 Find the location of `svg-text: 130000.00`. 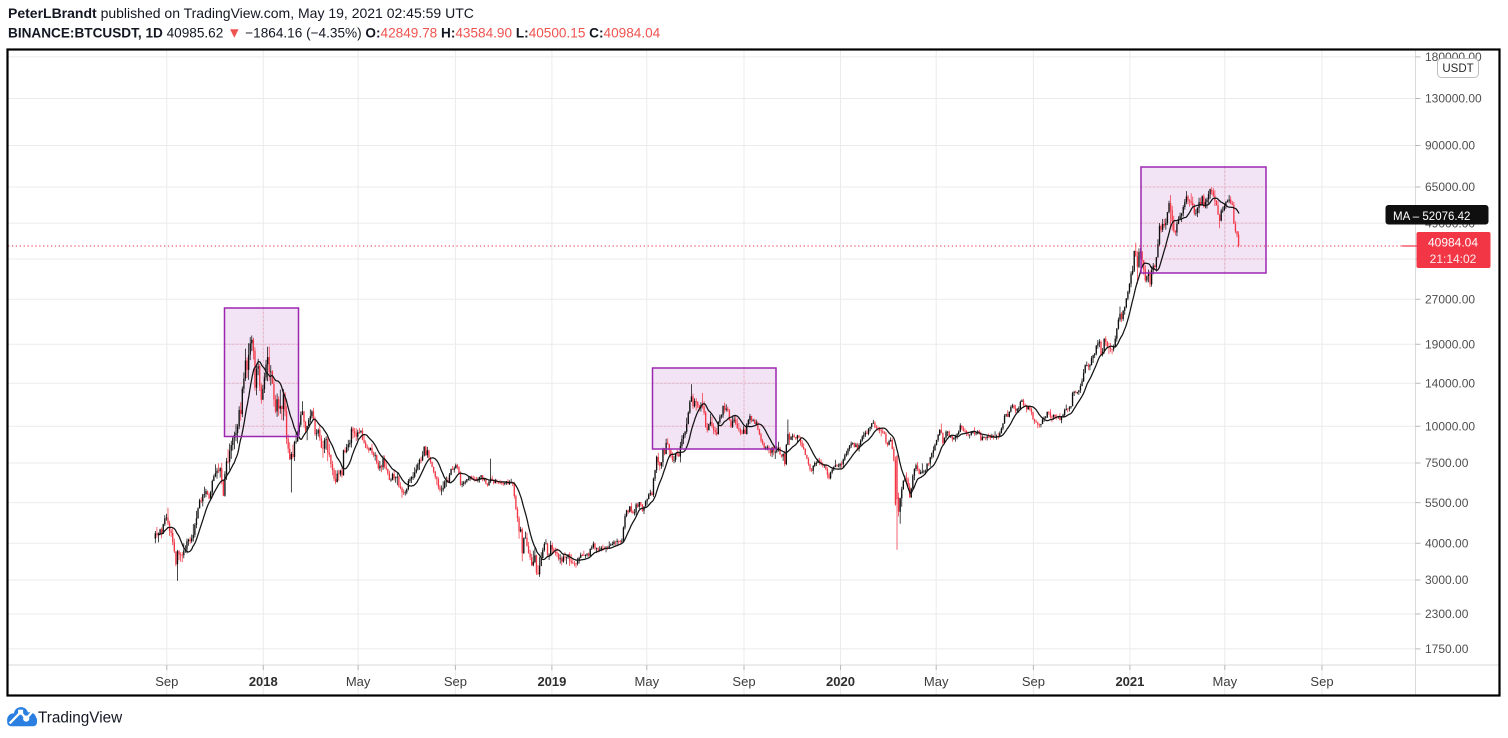

svg-text: 130000.00 is located at coordinates (1453, 99).